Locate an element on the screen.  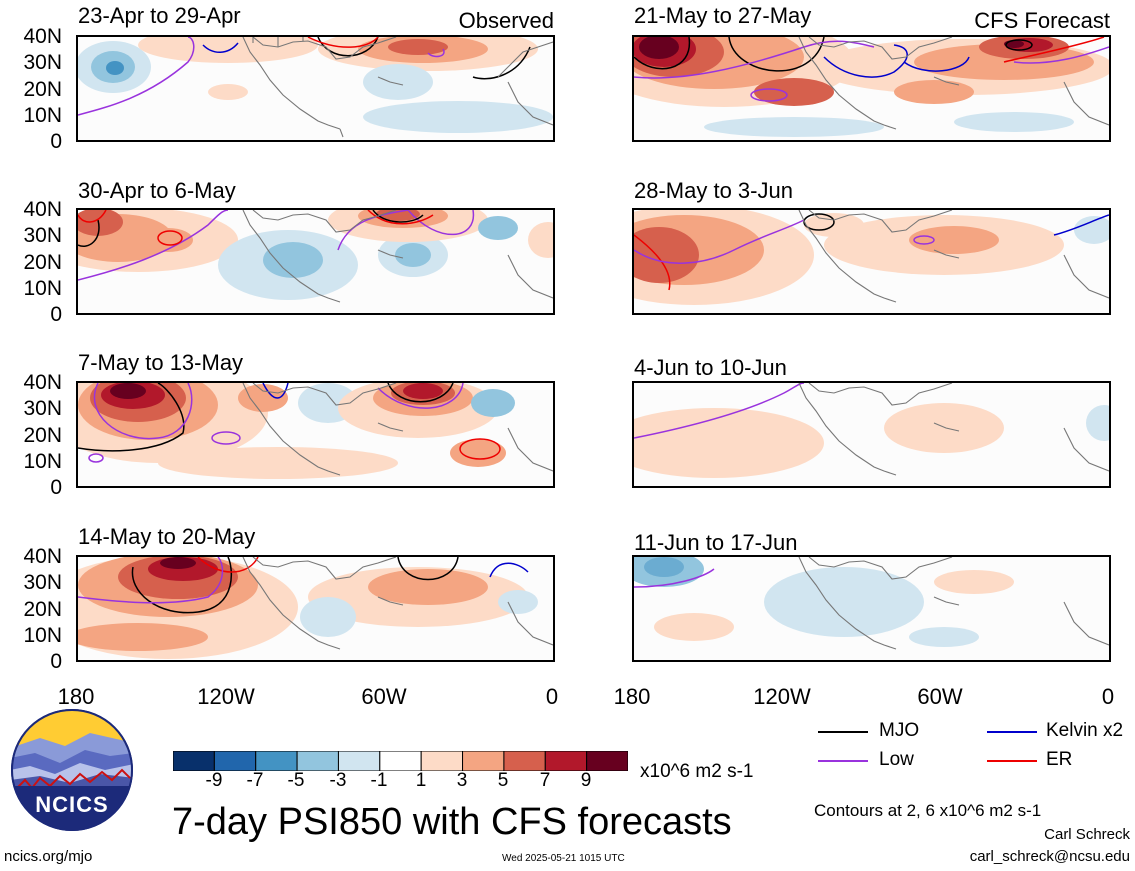
panel-3-title: 7-May to 13-May is located at coordinates (161, 362).